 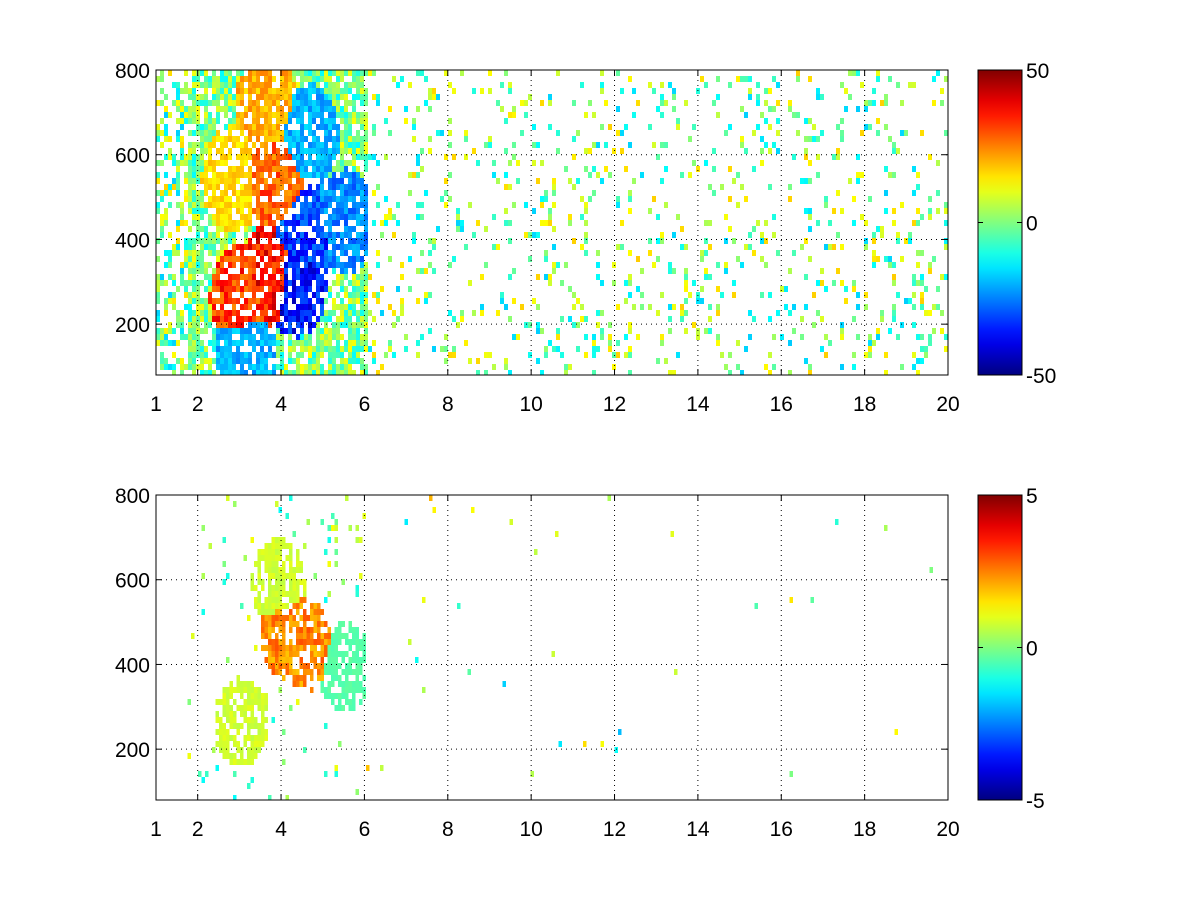 I want to click on colorbar-tick-label: -50, so click(x=1041, y=376).